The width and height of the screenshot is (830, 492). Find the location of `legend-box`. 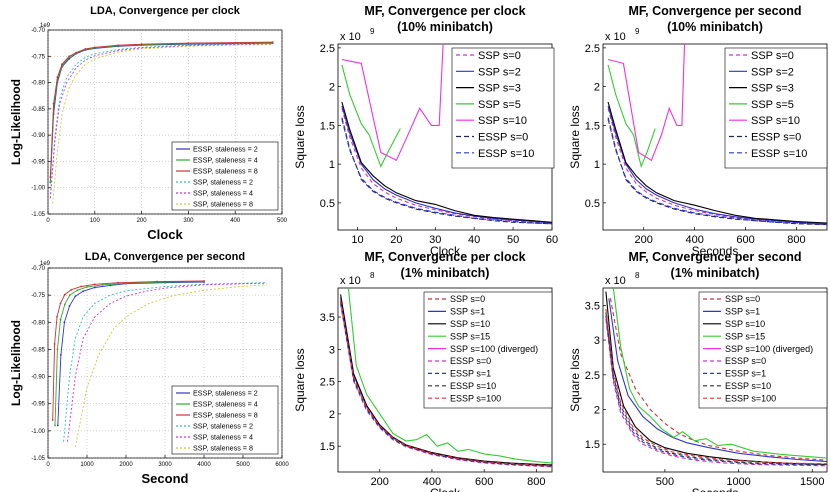

legend-box is located at coordinates (503, 108).